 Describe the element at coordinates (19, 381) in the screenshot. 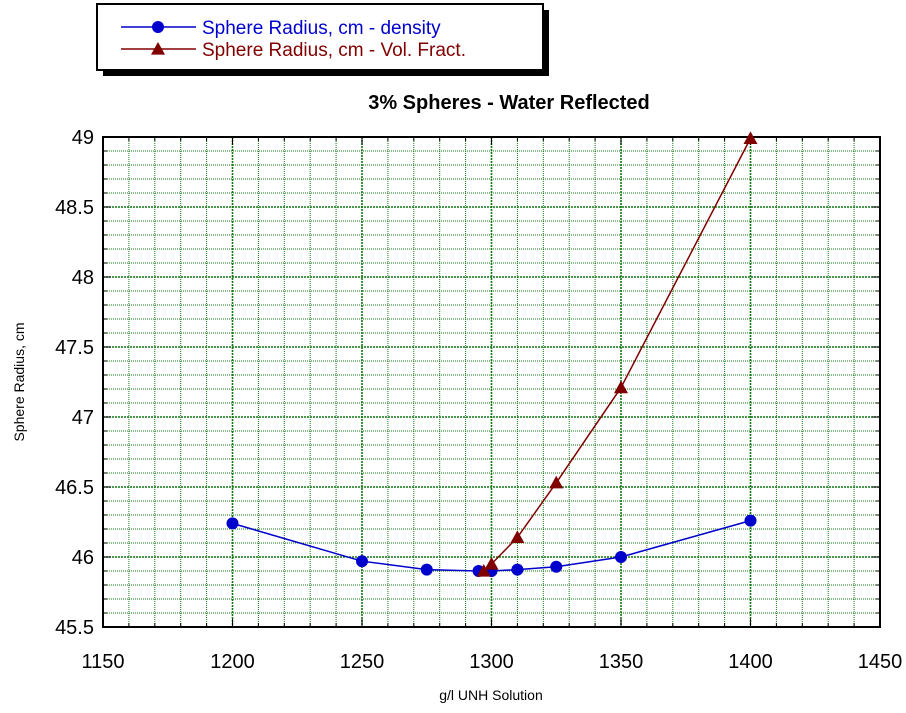

I see `y-axis-title: Sphere Radius, cm` at that location.